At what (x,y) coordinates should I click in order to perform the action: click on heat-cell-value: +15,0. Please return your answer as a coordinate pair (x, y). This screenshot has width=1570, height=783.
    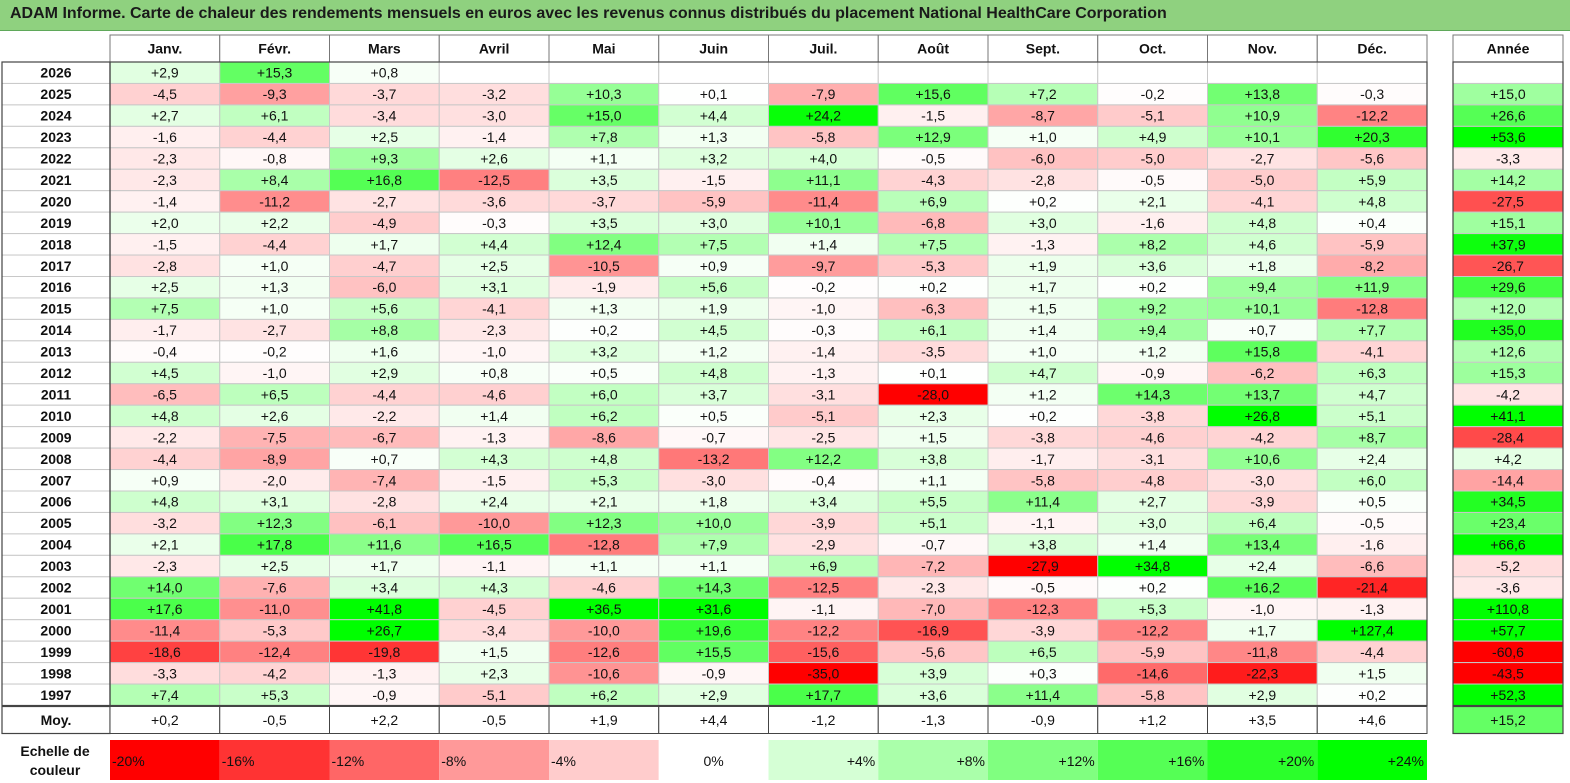
    Looking at the image, I should click on (604, 116).